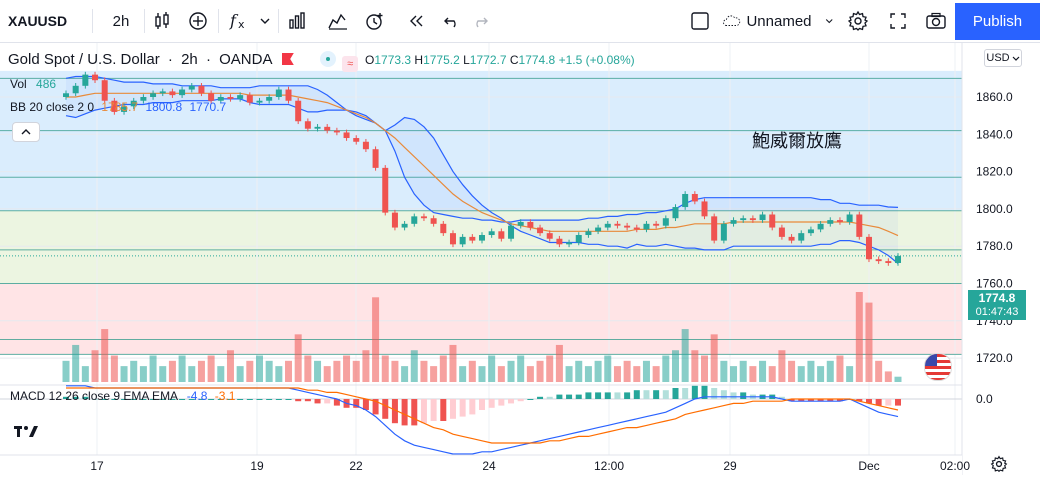 This screenshot has height=478, width=1040. What do you see at coordinates (480, 21) in the screenshot?
I see `redo-button` at bounding box center [480, 21].